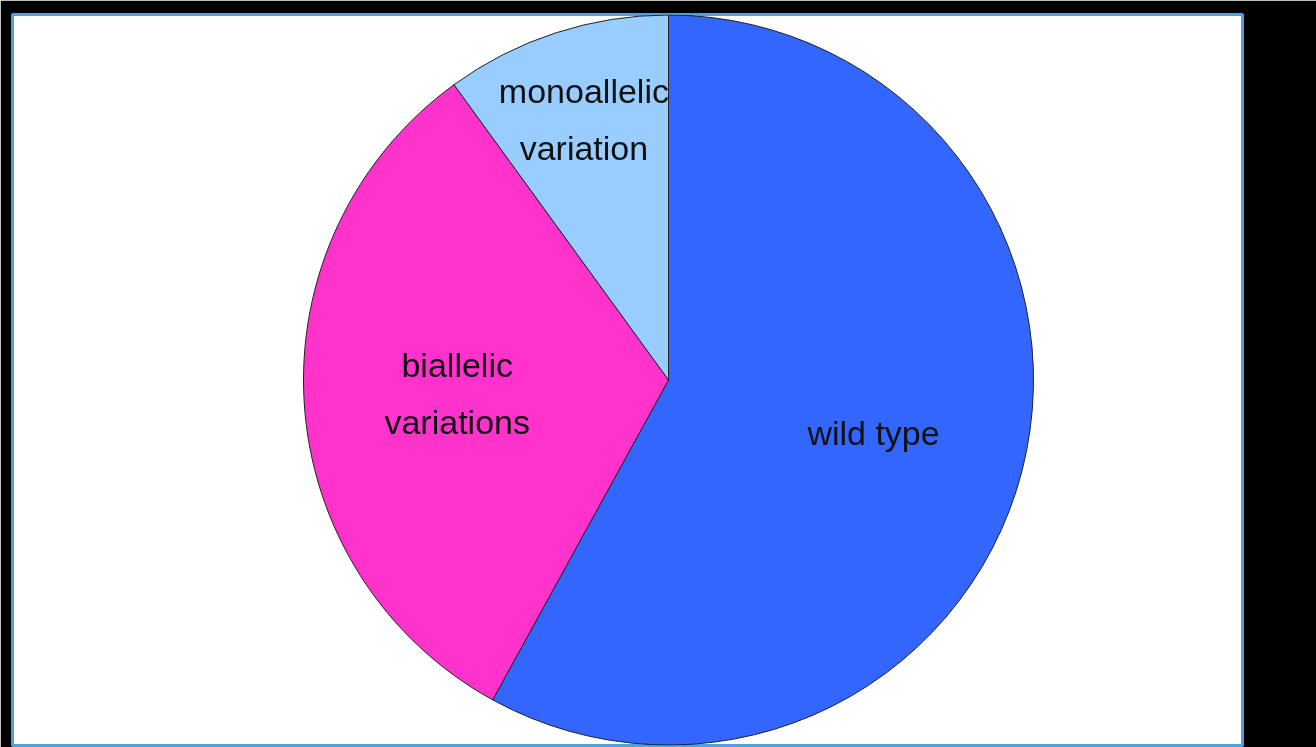 The image size is (1316, 747). What do you see at coordinates (873, 432) in the screenshot?
I see `slice-label: wild type` at bounding box center [873, 432].